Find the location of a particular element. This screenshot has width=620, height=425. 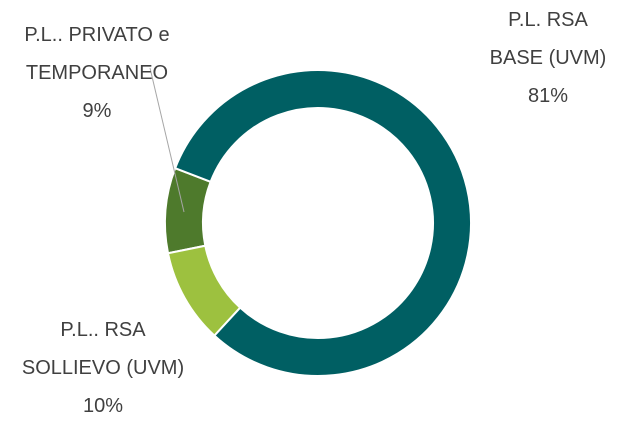

label: P.L.. RSA SOLLIEVO (UVM) 10% is located at coordinates (106, 368).